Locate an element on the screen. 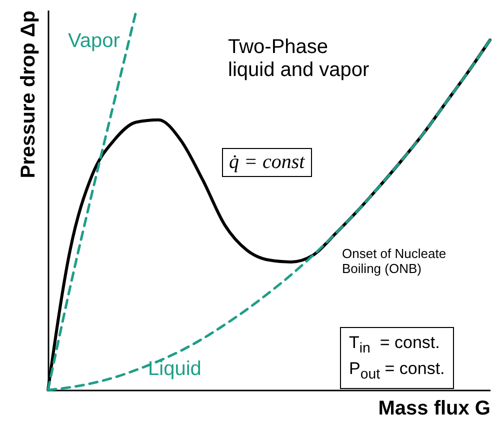 The width and height of the screenshot is (502, 435). x-axis-title: Mass flux G is located at coordinates (434, 409).